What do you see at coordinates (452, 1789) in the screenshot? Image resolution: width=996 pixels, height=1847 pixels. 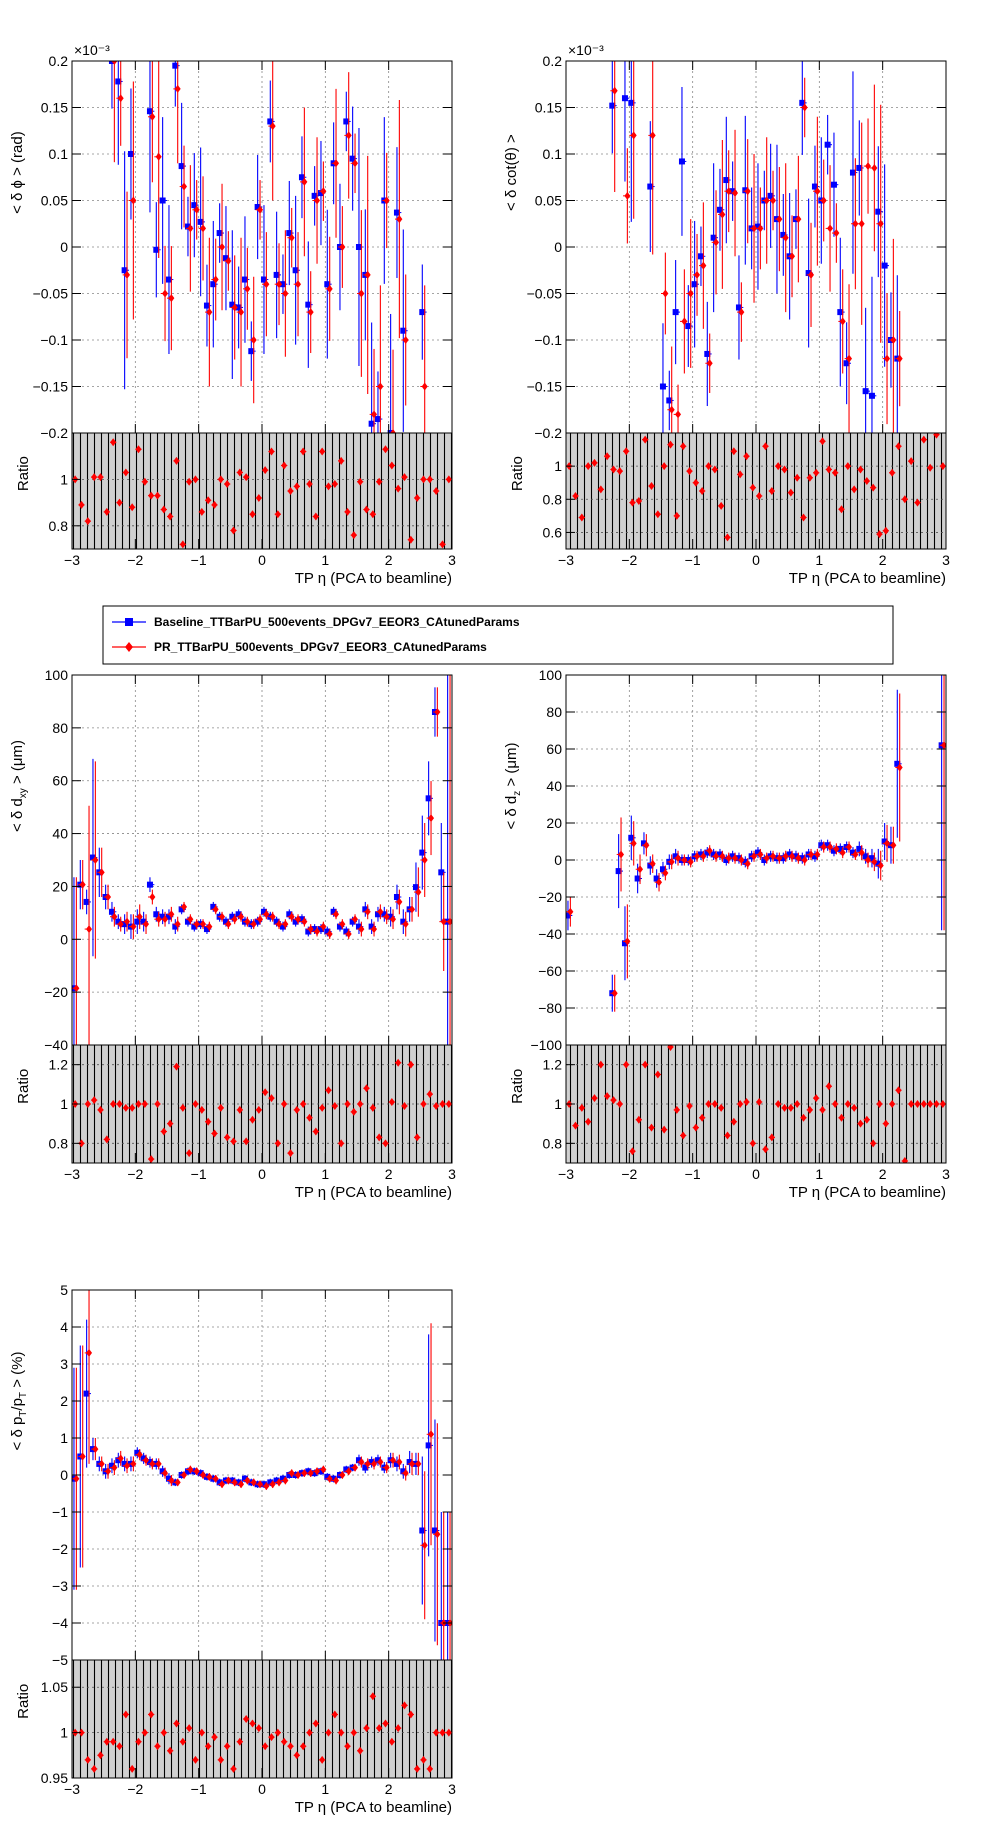 I see `x-tick-label: 3` at bounding box center [452, 1789].